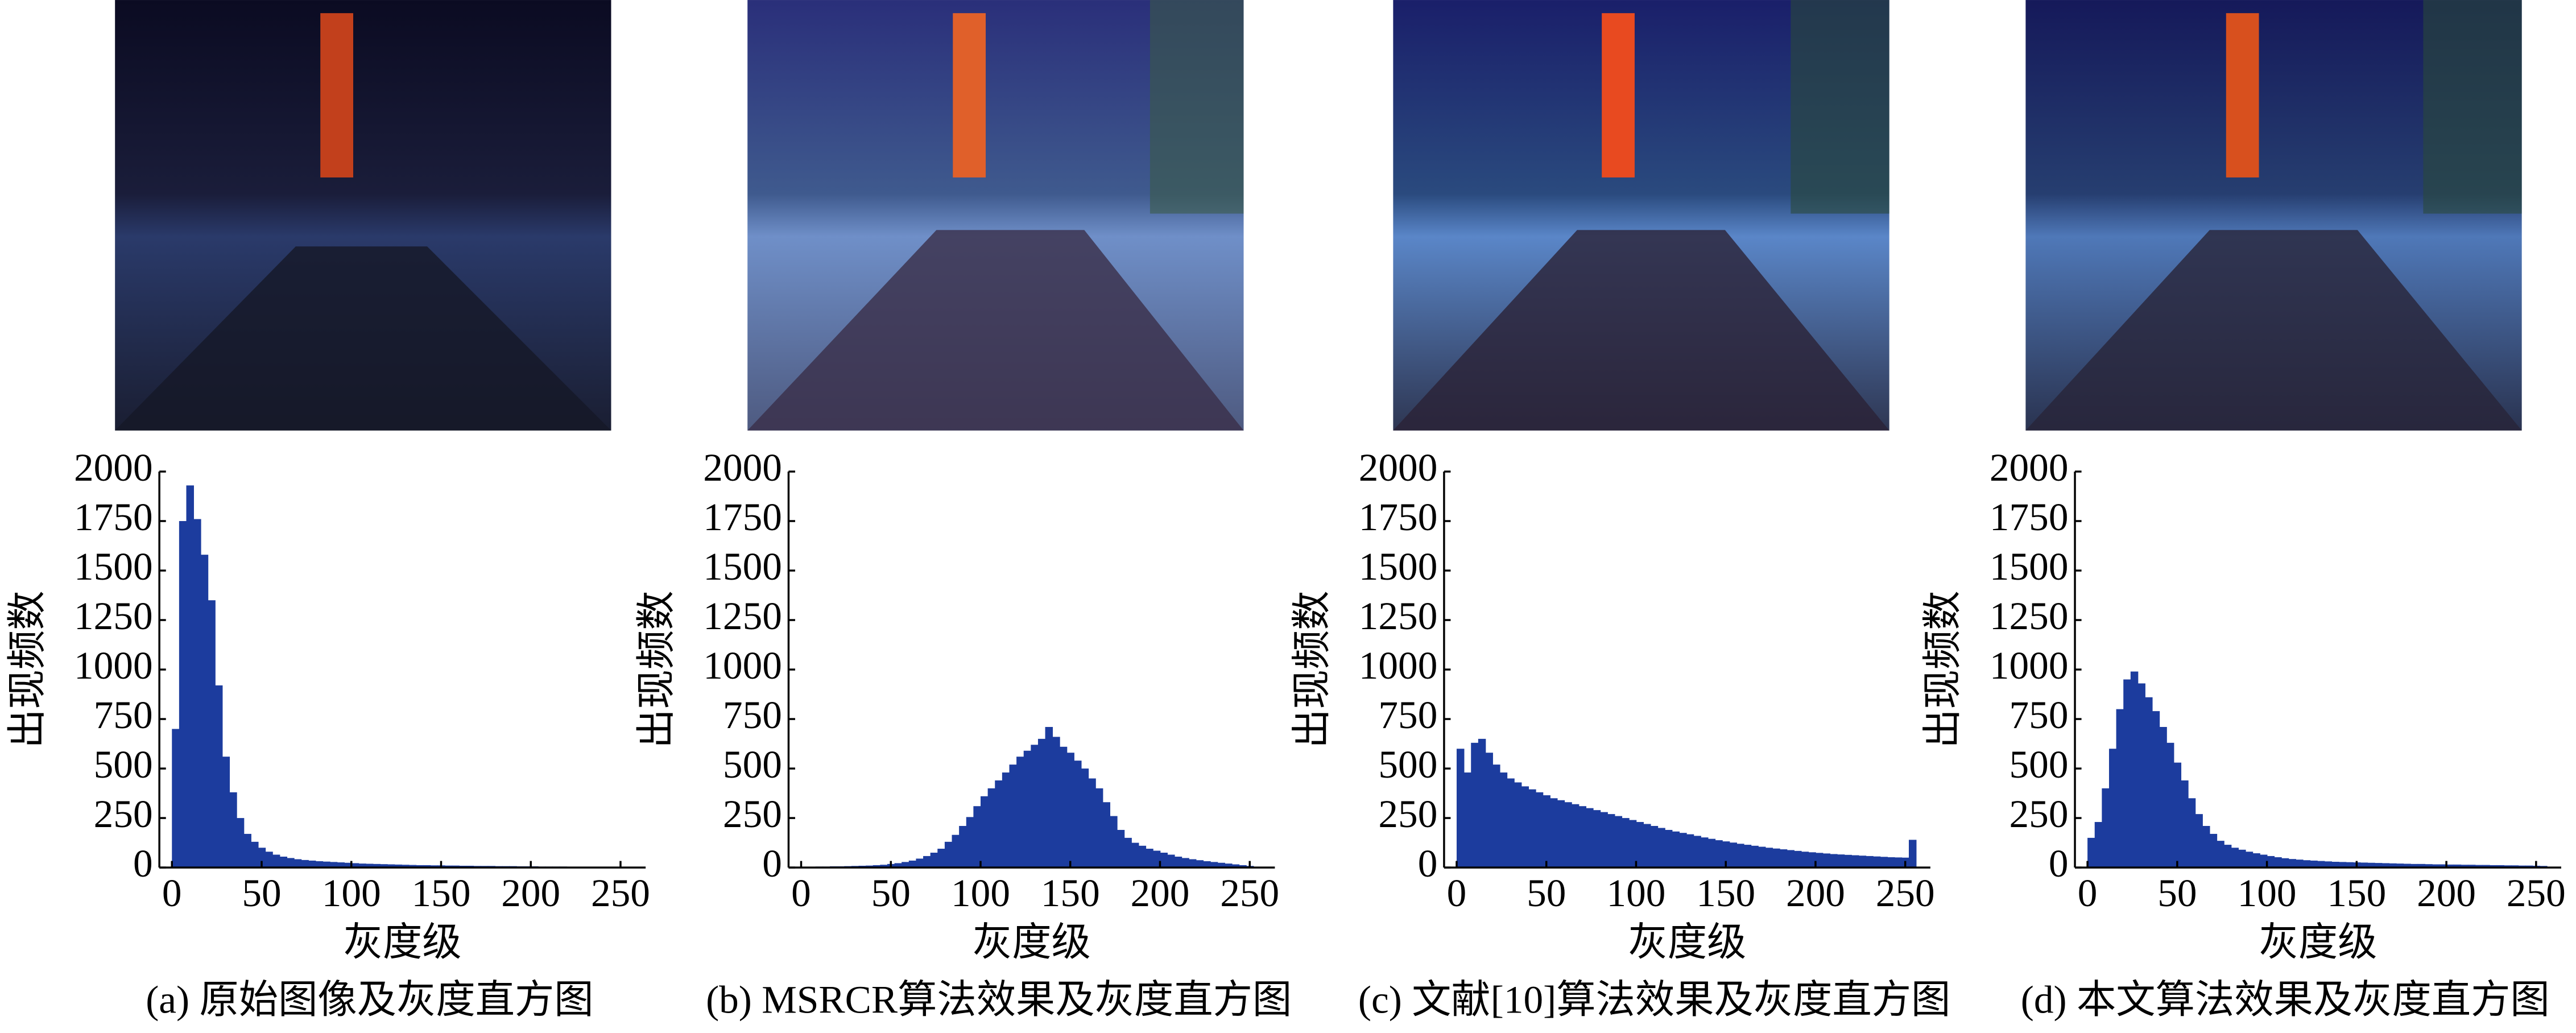 Image resolution: width=2576 pixels, height=1033 pixels. Describe the element at coordinates (772, 863) in the screenshot. I see `y-tick-label: 0` at that location.